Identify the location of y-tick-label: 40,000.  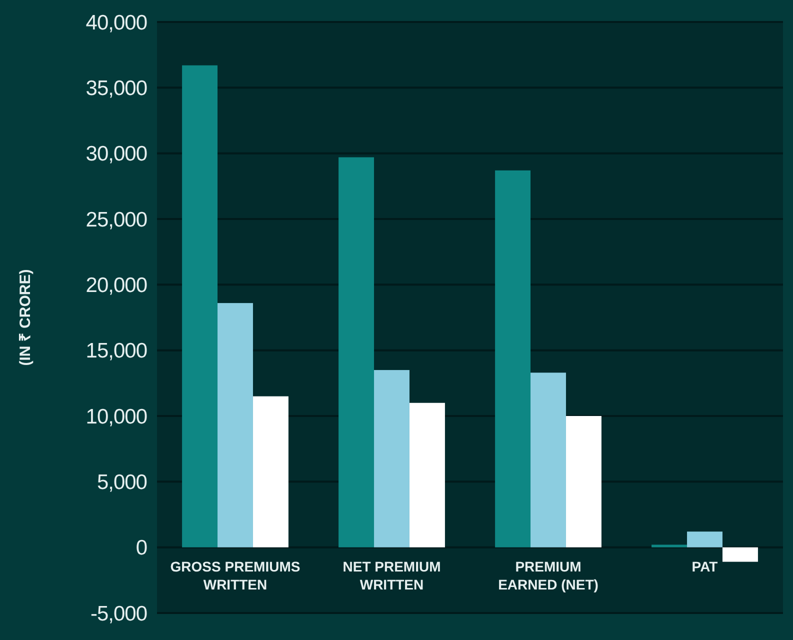
(116, 22).